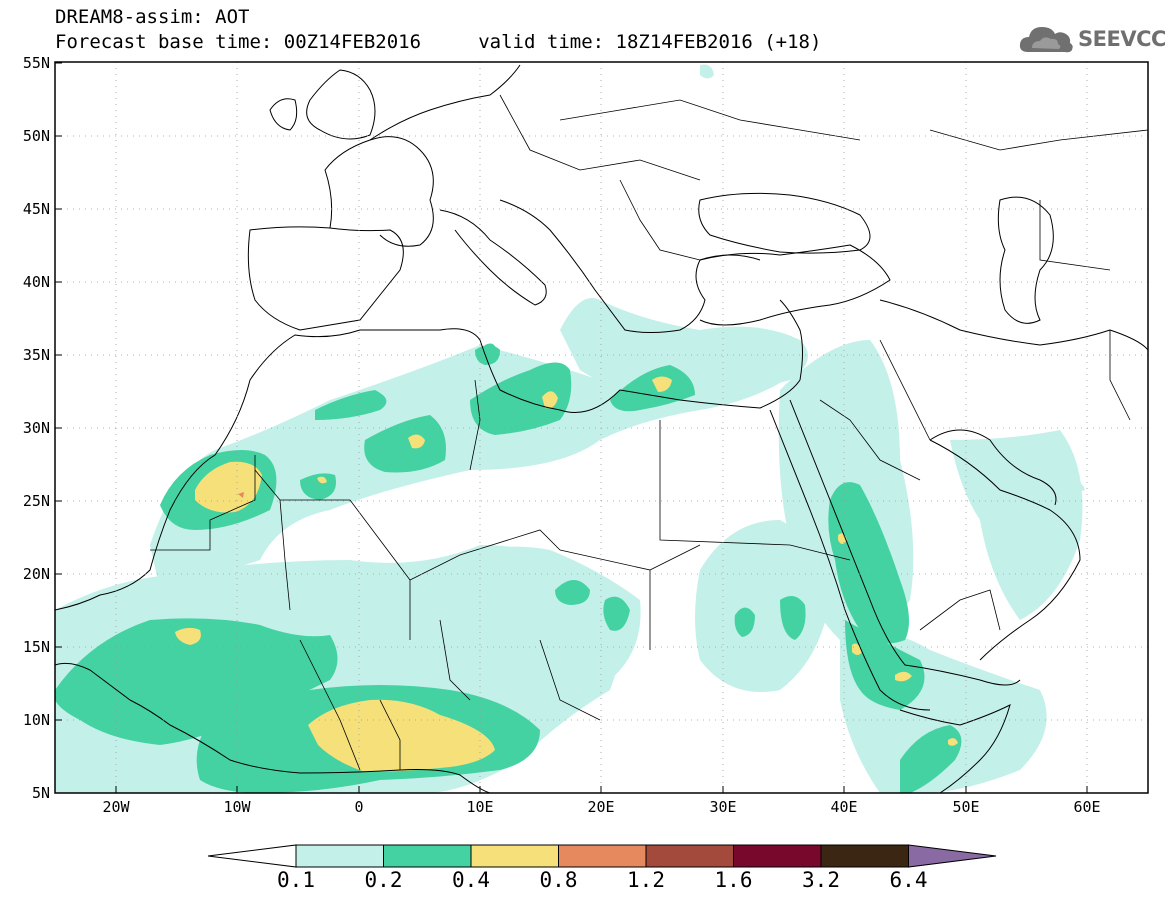 This screenshot has width=1165, height=905. Describe the element at coordinates (379, 191) in the screenshot. I see `coast-france` at that location.